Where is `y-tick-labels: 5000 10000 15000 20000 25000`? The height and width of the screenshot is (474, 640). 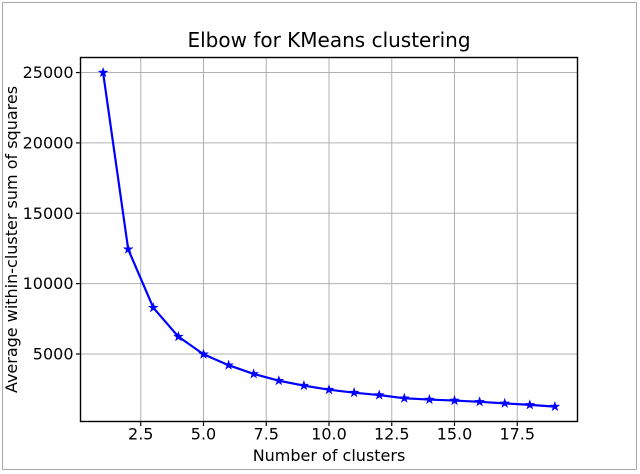
y-tick-labels: 5000 10000 15000 20000 25000 is located at coordinates (48, 213).